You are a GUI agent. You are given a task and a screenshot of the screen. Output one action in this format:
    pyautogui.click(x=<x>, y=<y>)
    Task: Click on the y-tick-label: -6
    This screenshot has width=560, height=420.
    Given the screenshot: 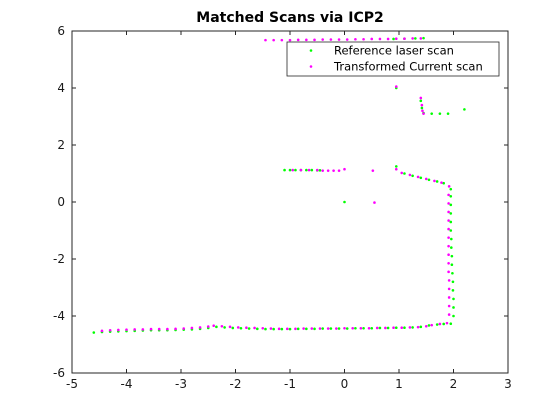 What is the action you would take?
    pyautogui.click(x=59, y=373)
    